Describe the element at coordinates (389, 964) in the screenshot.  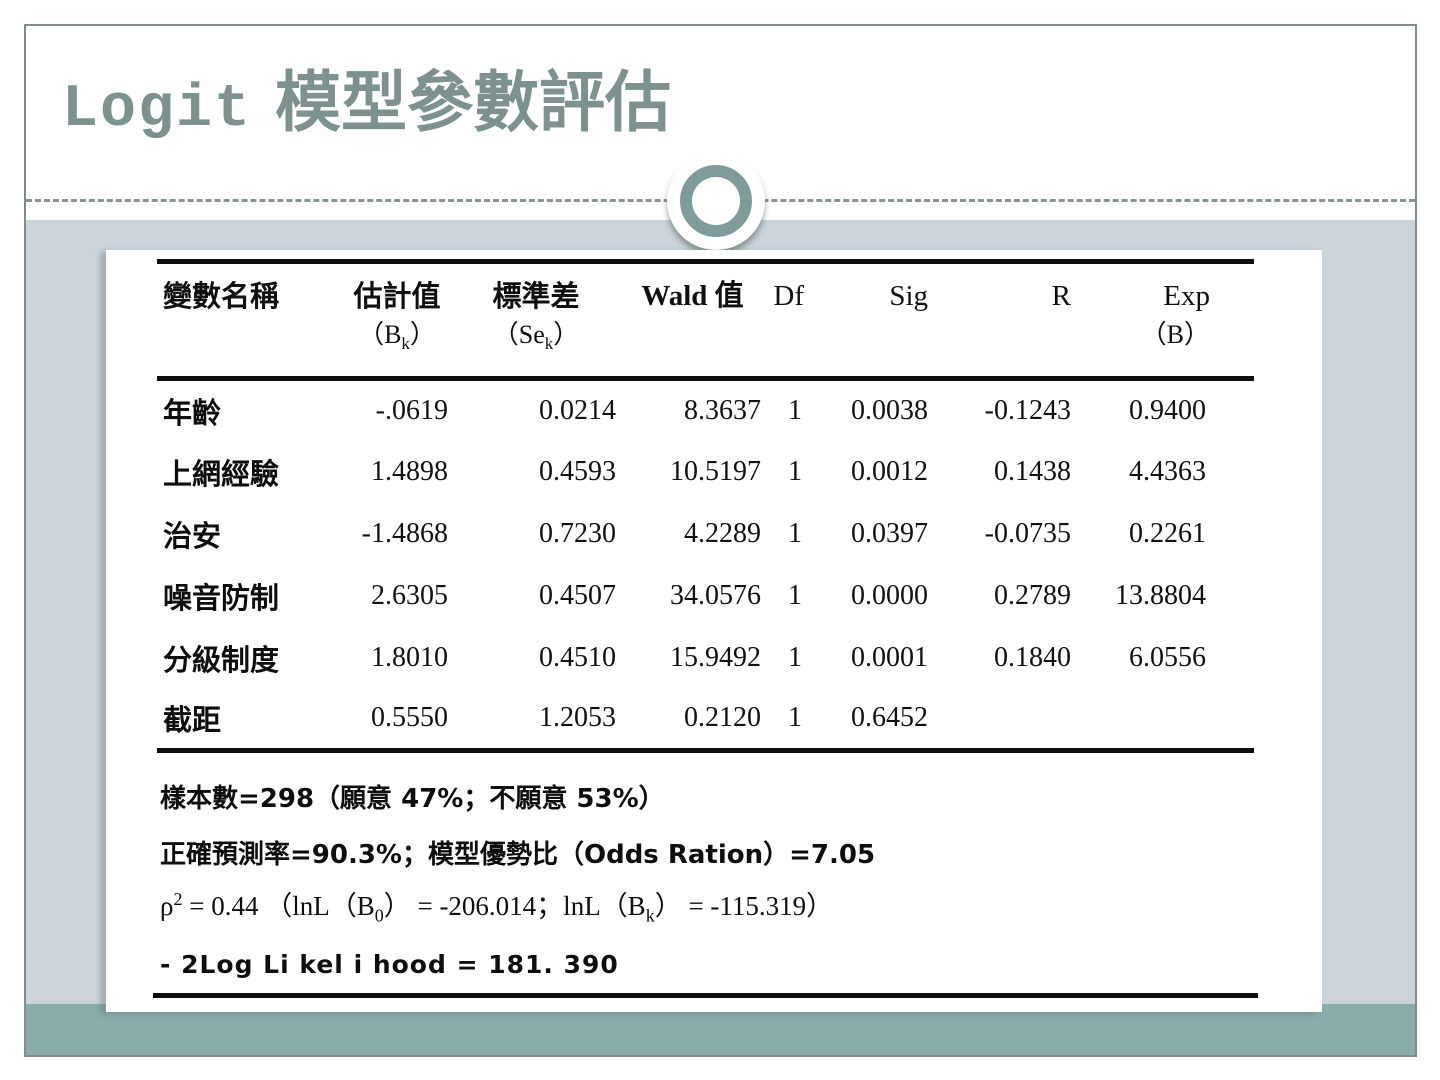
I see `footnote-log-likelihood: - 2Log Li kel i hood = 181. 390` at that location.